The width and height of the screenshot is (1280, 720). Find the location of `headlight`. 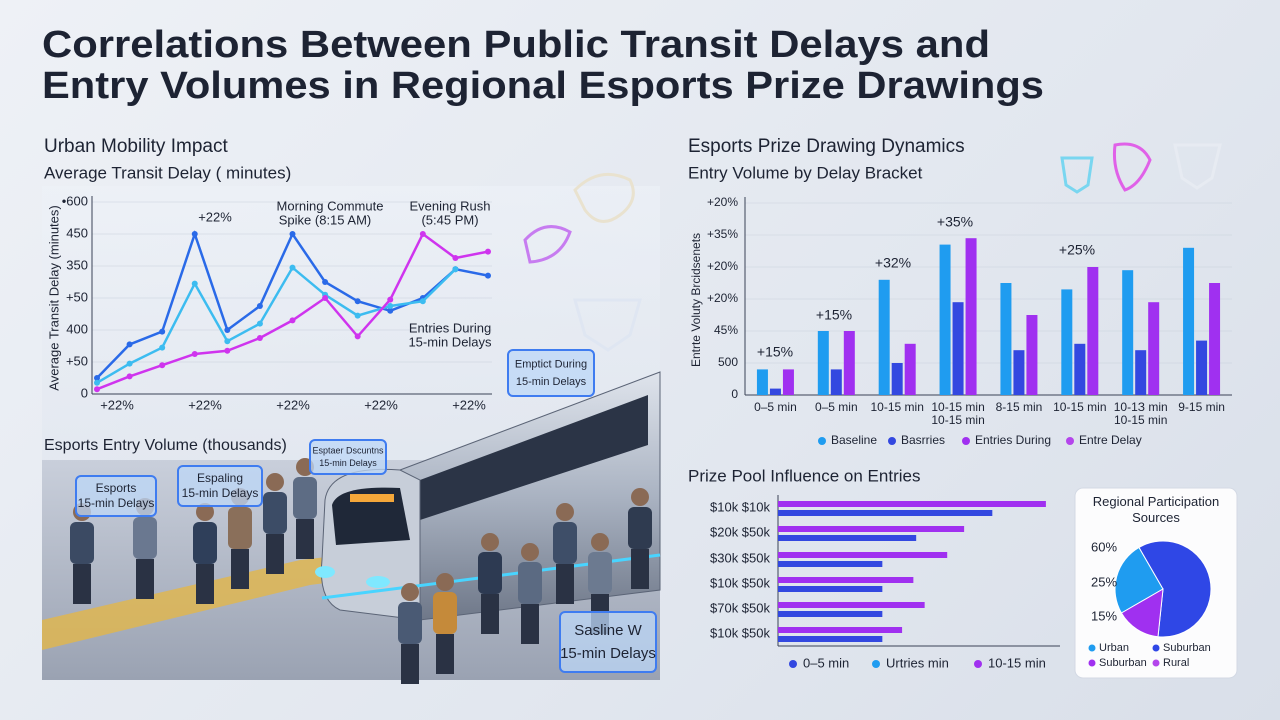

headlight is located at coordinates (325, 572).